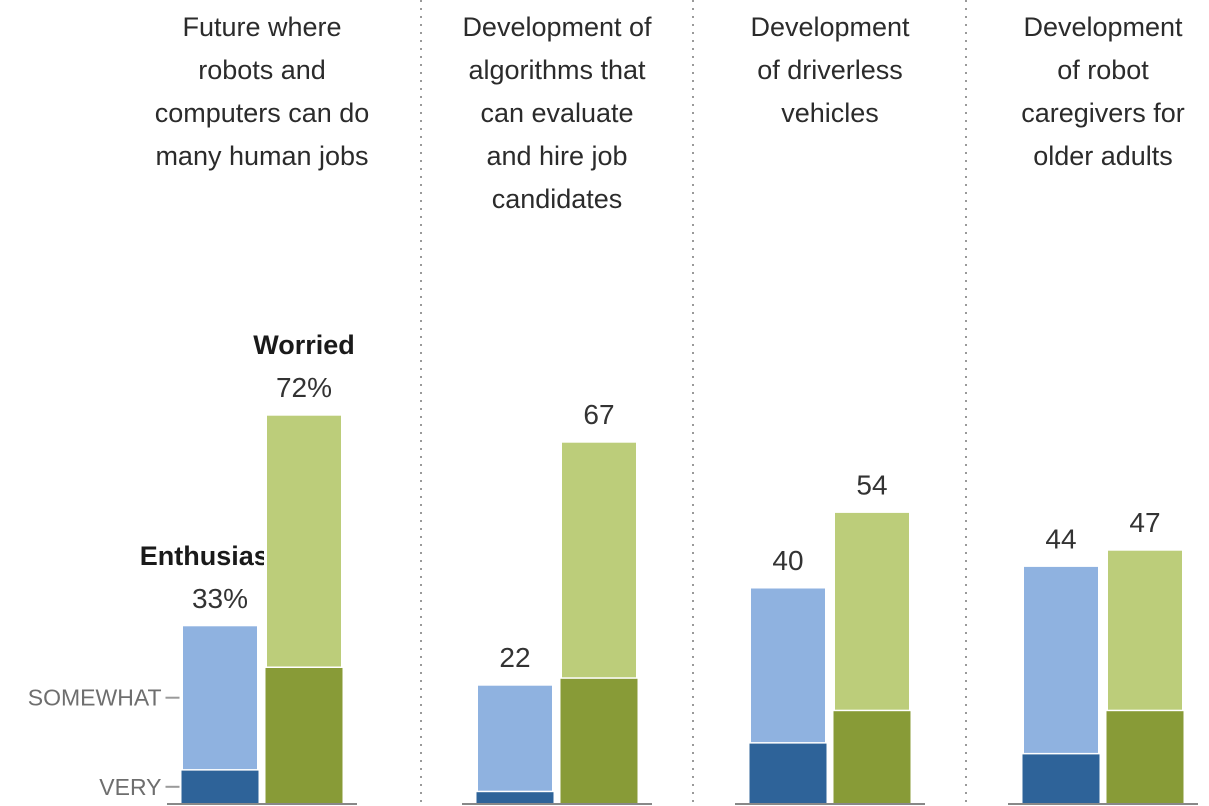  Describe the element at coordinates (556, 156) in the screenshot. I see `panel-title-line: and hire job` at that location.